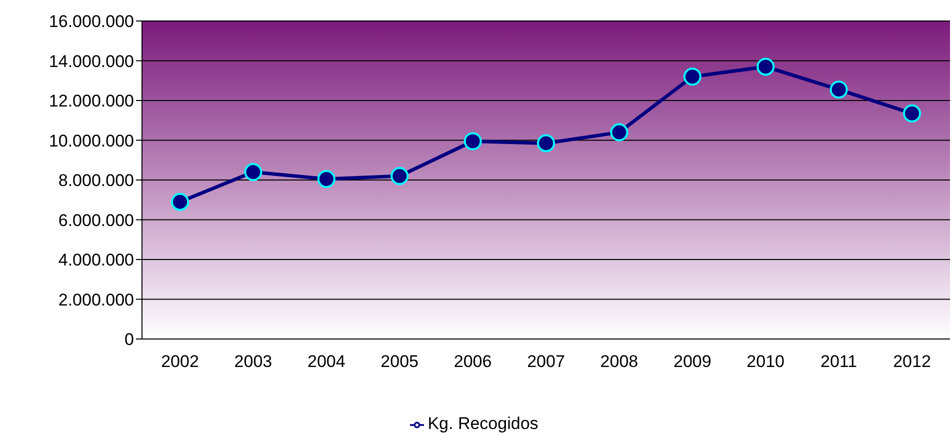 The image size is (952, 447). I want to click on x-tick-label: 2010, so click(765, 362).